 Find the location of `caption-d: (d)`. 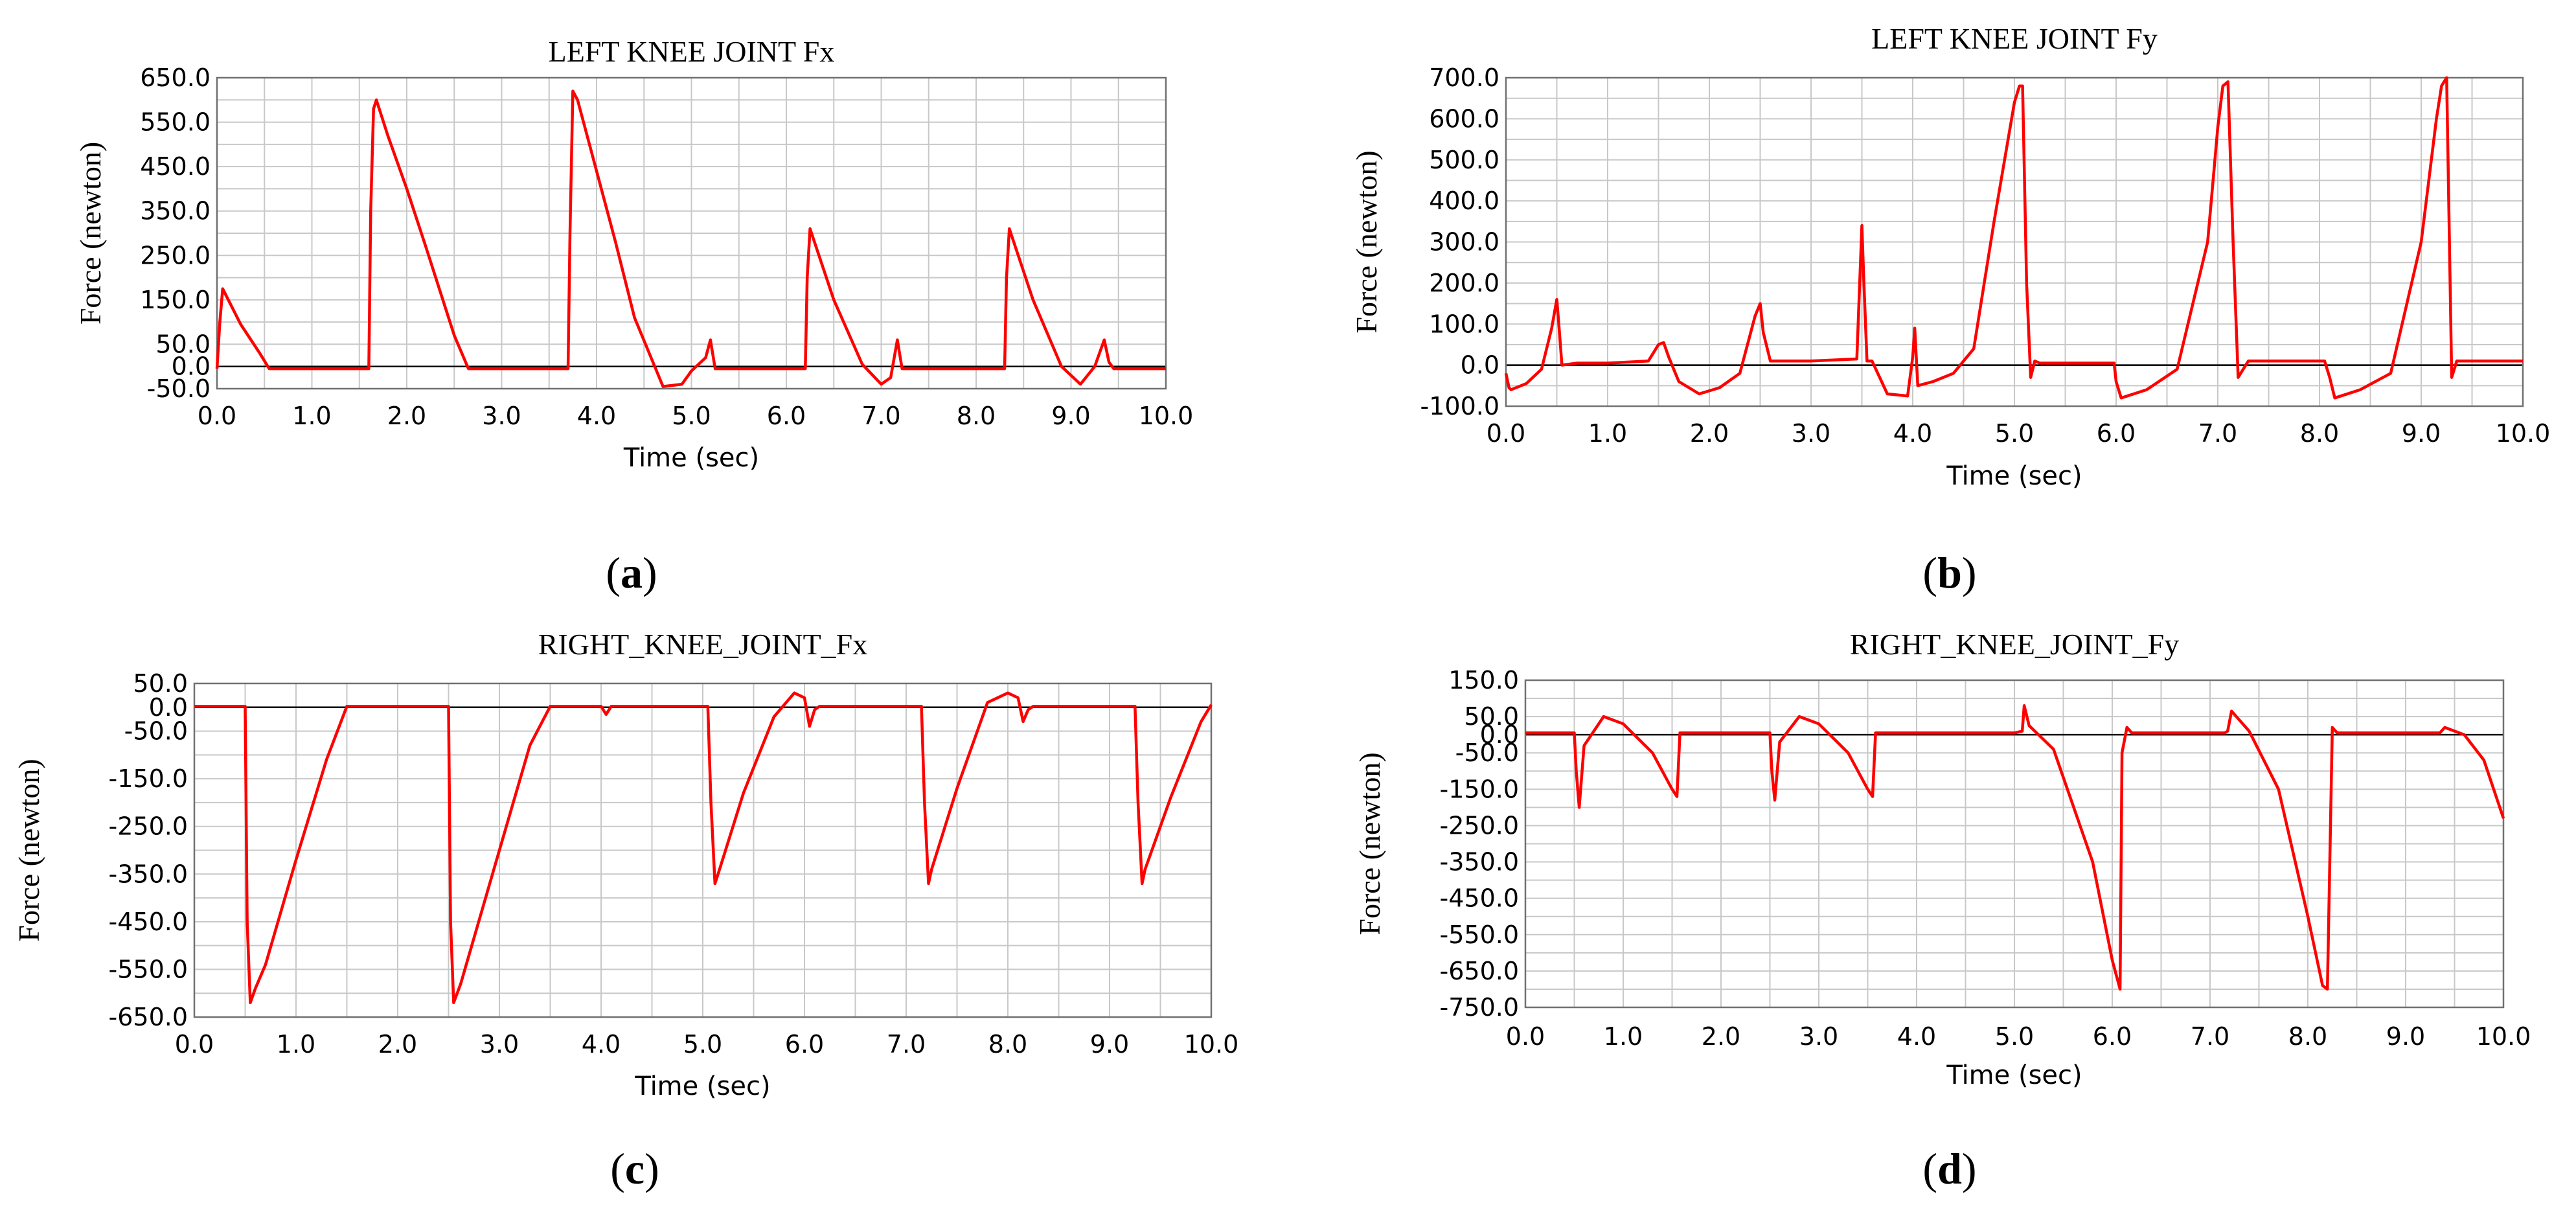

caption-d: (d) is located at coordinates (1950, 1168).